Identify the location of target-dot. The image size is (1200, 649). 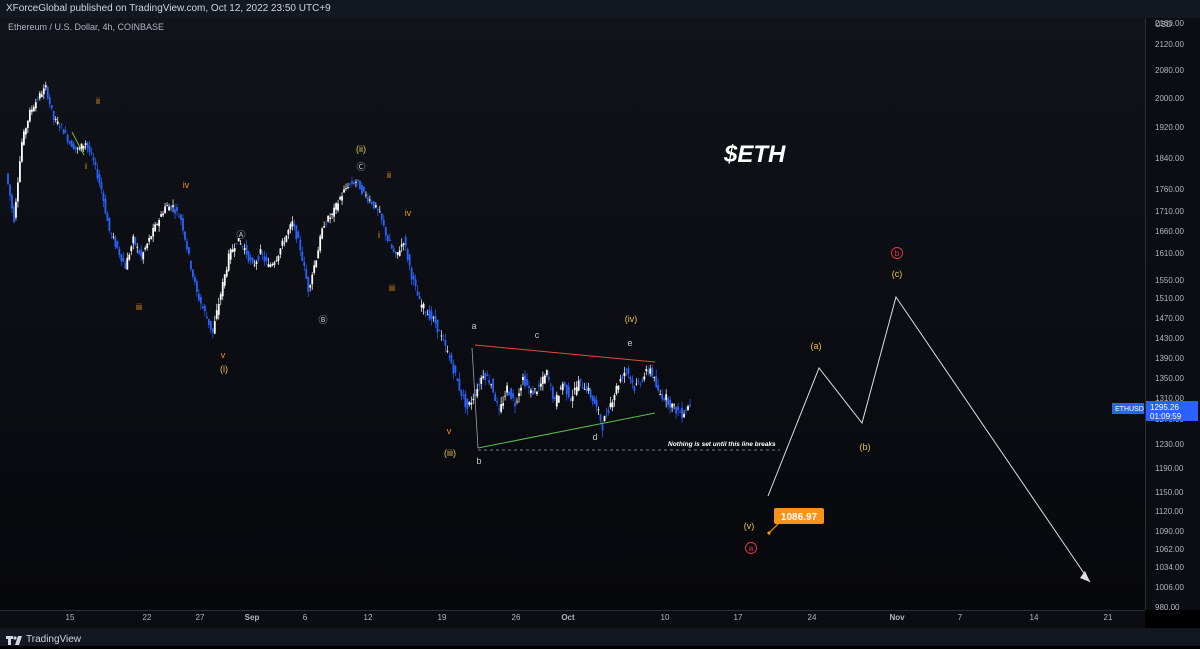
(769, 533).